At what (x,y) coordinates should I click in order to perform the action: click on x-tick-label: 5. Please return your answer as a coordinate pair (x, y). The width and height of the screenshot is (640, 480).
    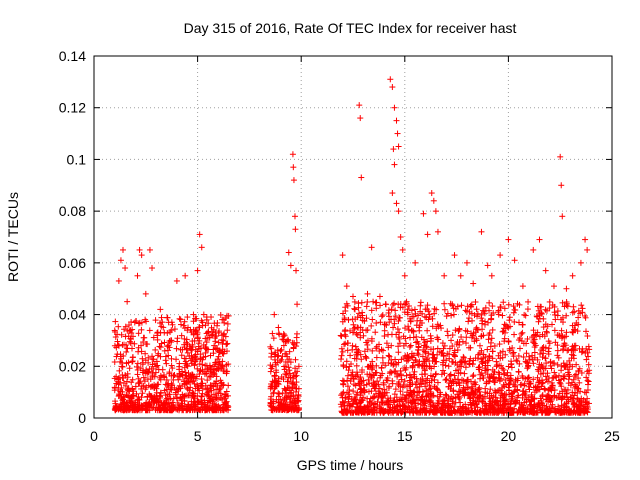
    Looking at the image, I should click on (198, 436).